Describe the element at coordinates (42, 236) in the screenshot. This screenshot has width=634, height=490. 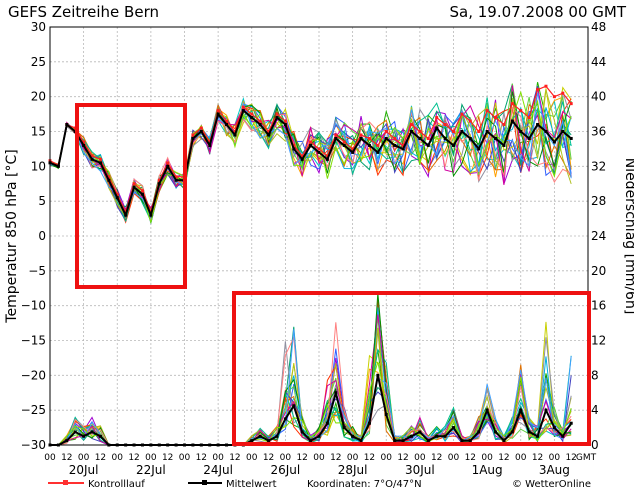
I see `y-tick-label: 0` at that location.